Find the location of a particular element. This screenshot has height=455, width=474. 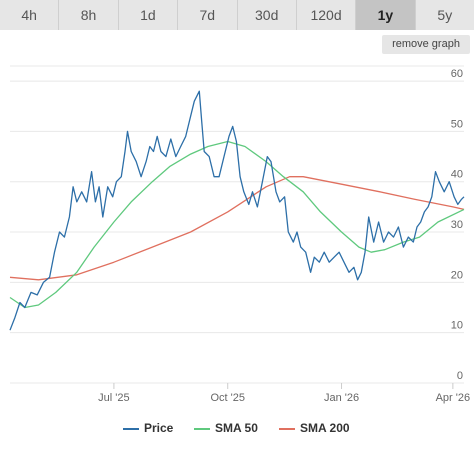

x-axis-ticks: Jul '25 Oct '25 Jan '26 Apr '26 is located at coordinates (284, 393).